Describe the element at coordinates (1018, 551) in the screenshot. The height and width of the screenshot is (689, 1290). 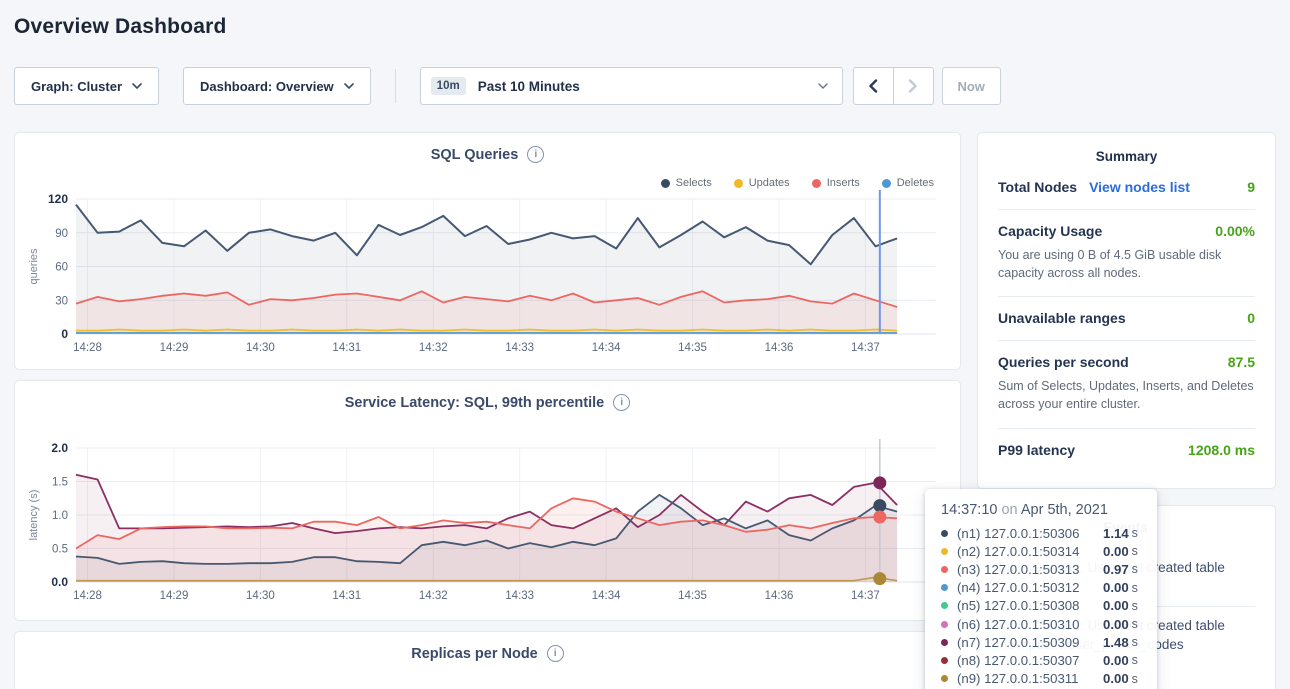
I see `tooltip-node-label: (n2) 127.0.0.1:50314` at that location.